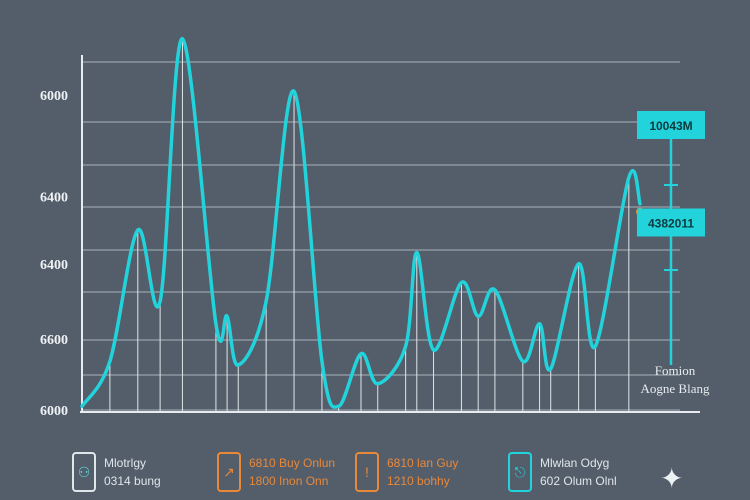 Image resolution: width=750 pixels, height=500 pixels. I want to click on legend-item-4: ⎋ Mlwlan Odyg 602 Olum Olnl, so click(562, 472).